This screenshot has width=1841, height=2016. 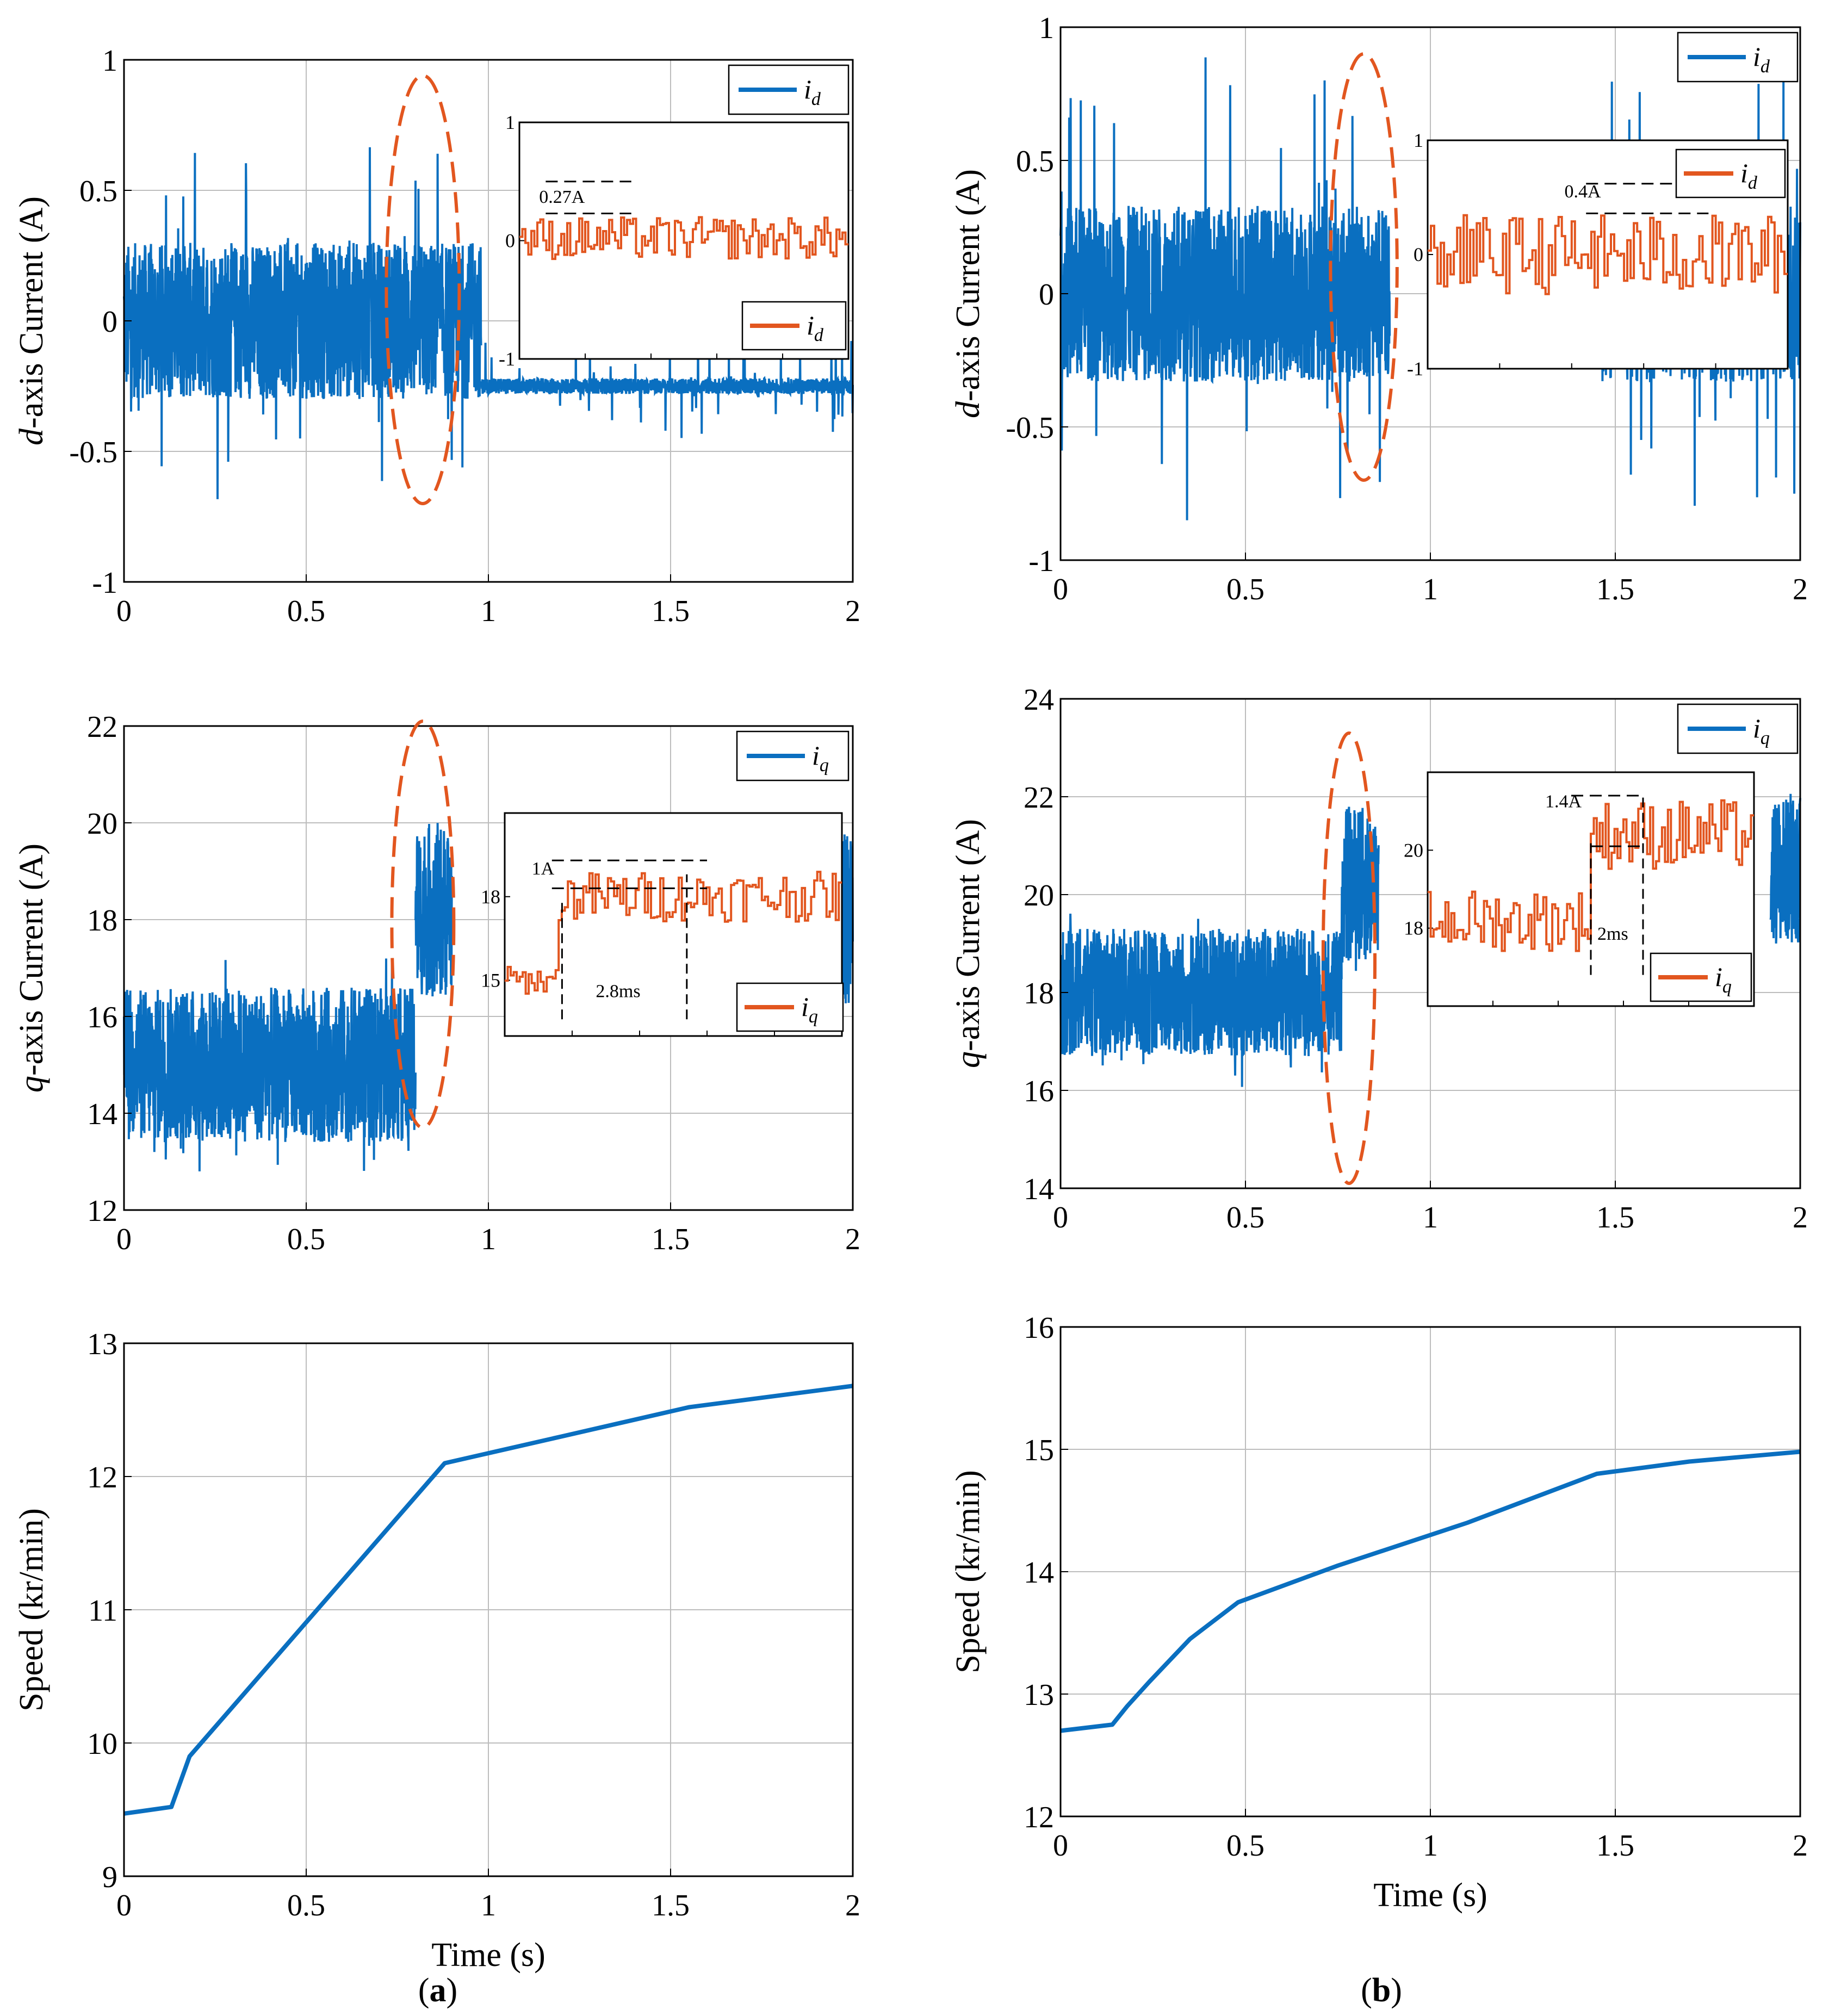 What do you see at coordinates (1030, 428) in the screenshot?
I see `y-tick-label: -0.5` at bounding box center [1030, 428].